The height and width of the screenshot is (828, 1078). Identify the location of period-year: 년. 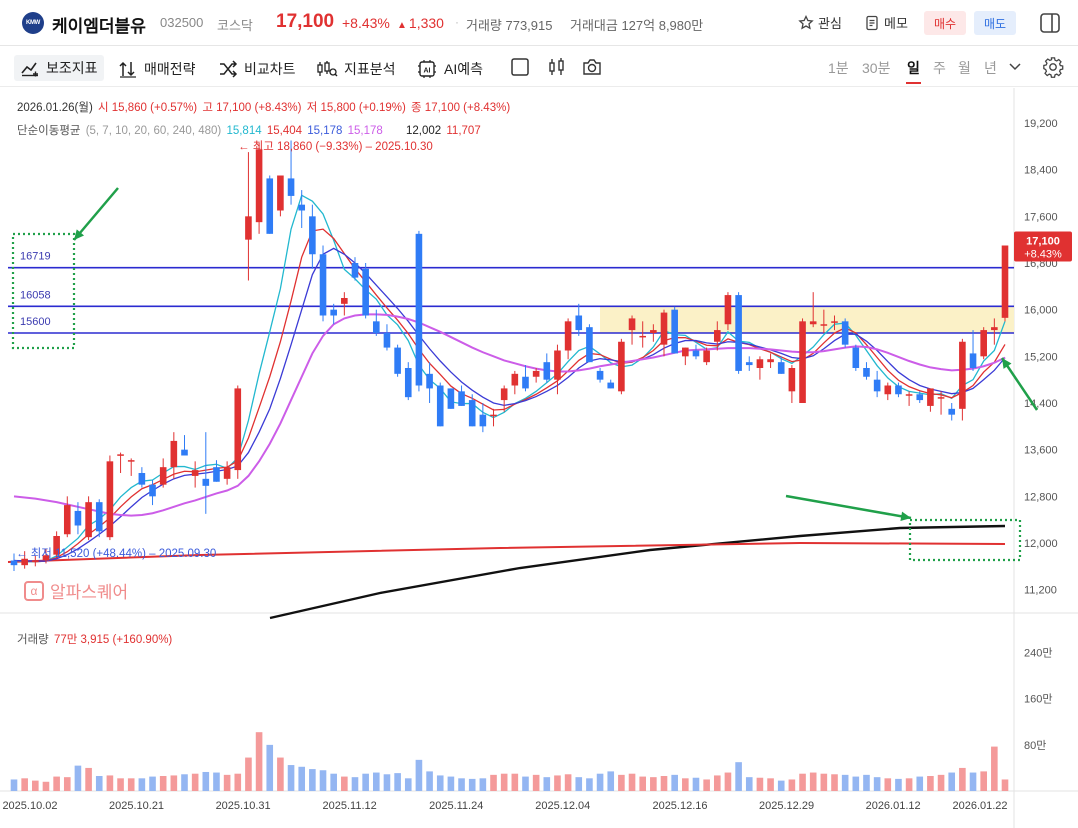
(990, 68).